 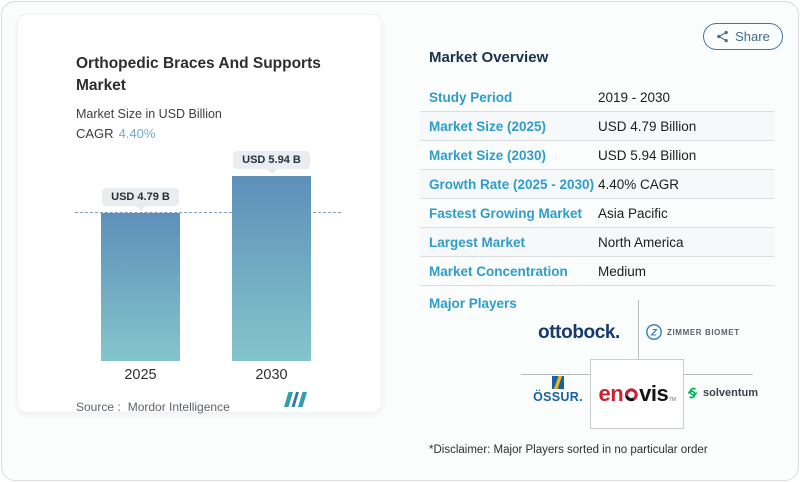 I want to click on source-attribution: Source : Mordor Intelligence, so click(x=153, y=407).